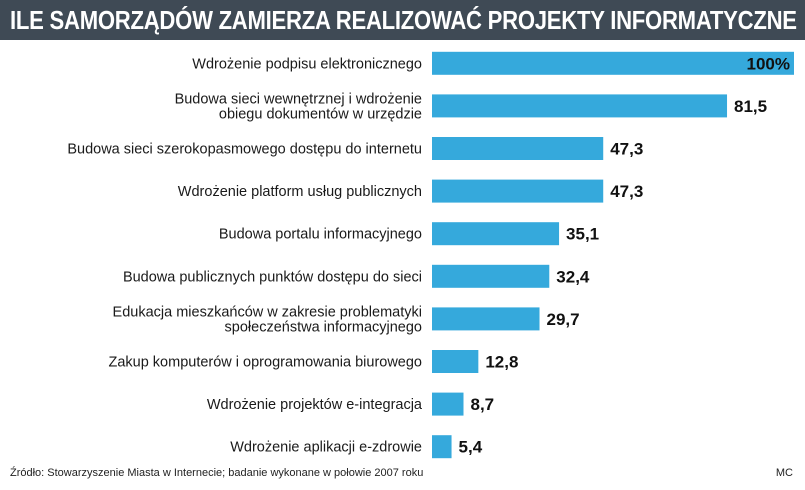  What do you see at coordinates (300, 192) in the screenshot?
I see `category-label: Wdrożenie platform usług publicznych` at bounding box center [300, 192].